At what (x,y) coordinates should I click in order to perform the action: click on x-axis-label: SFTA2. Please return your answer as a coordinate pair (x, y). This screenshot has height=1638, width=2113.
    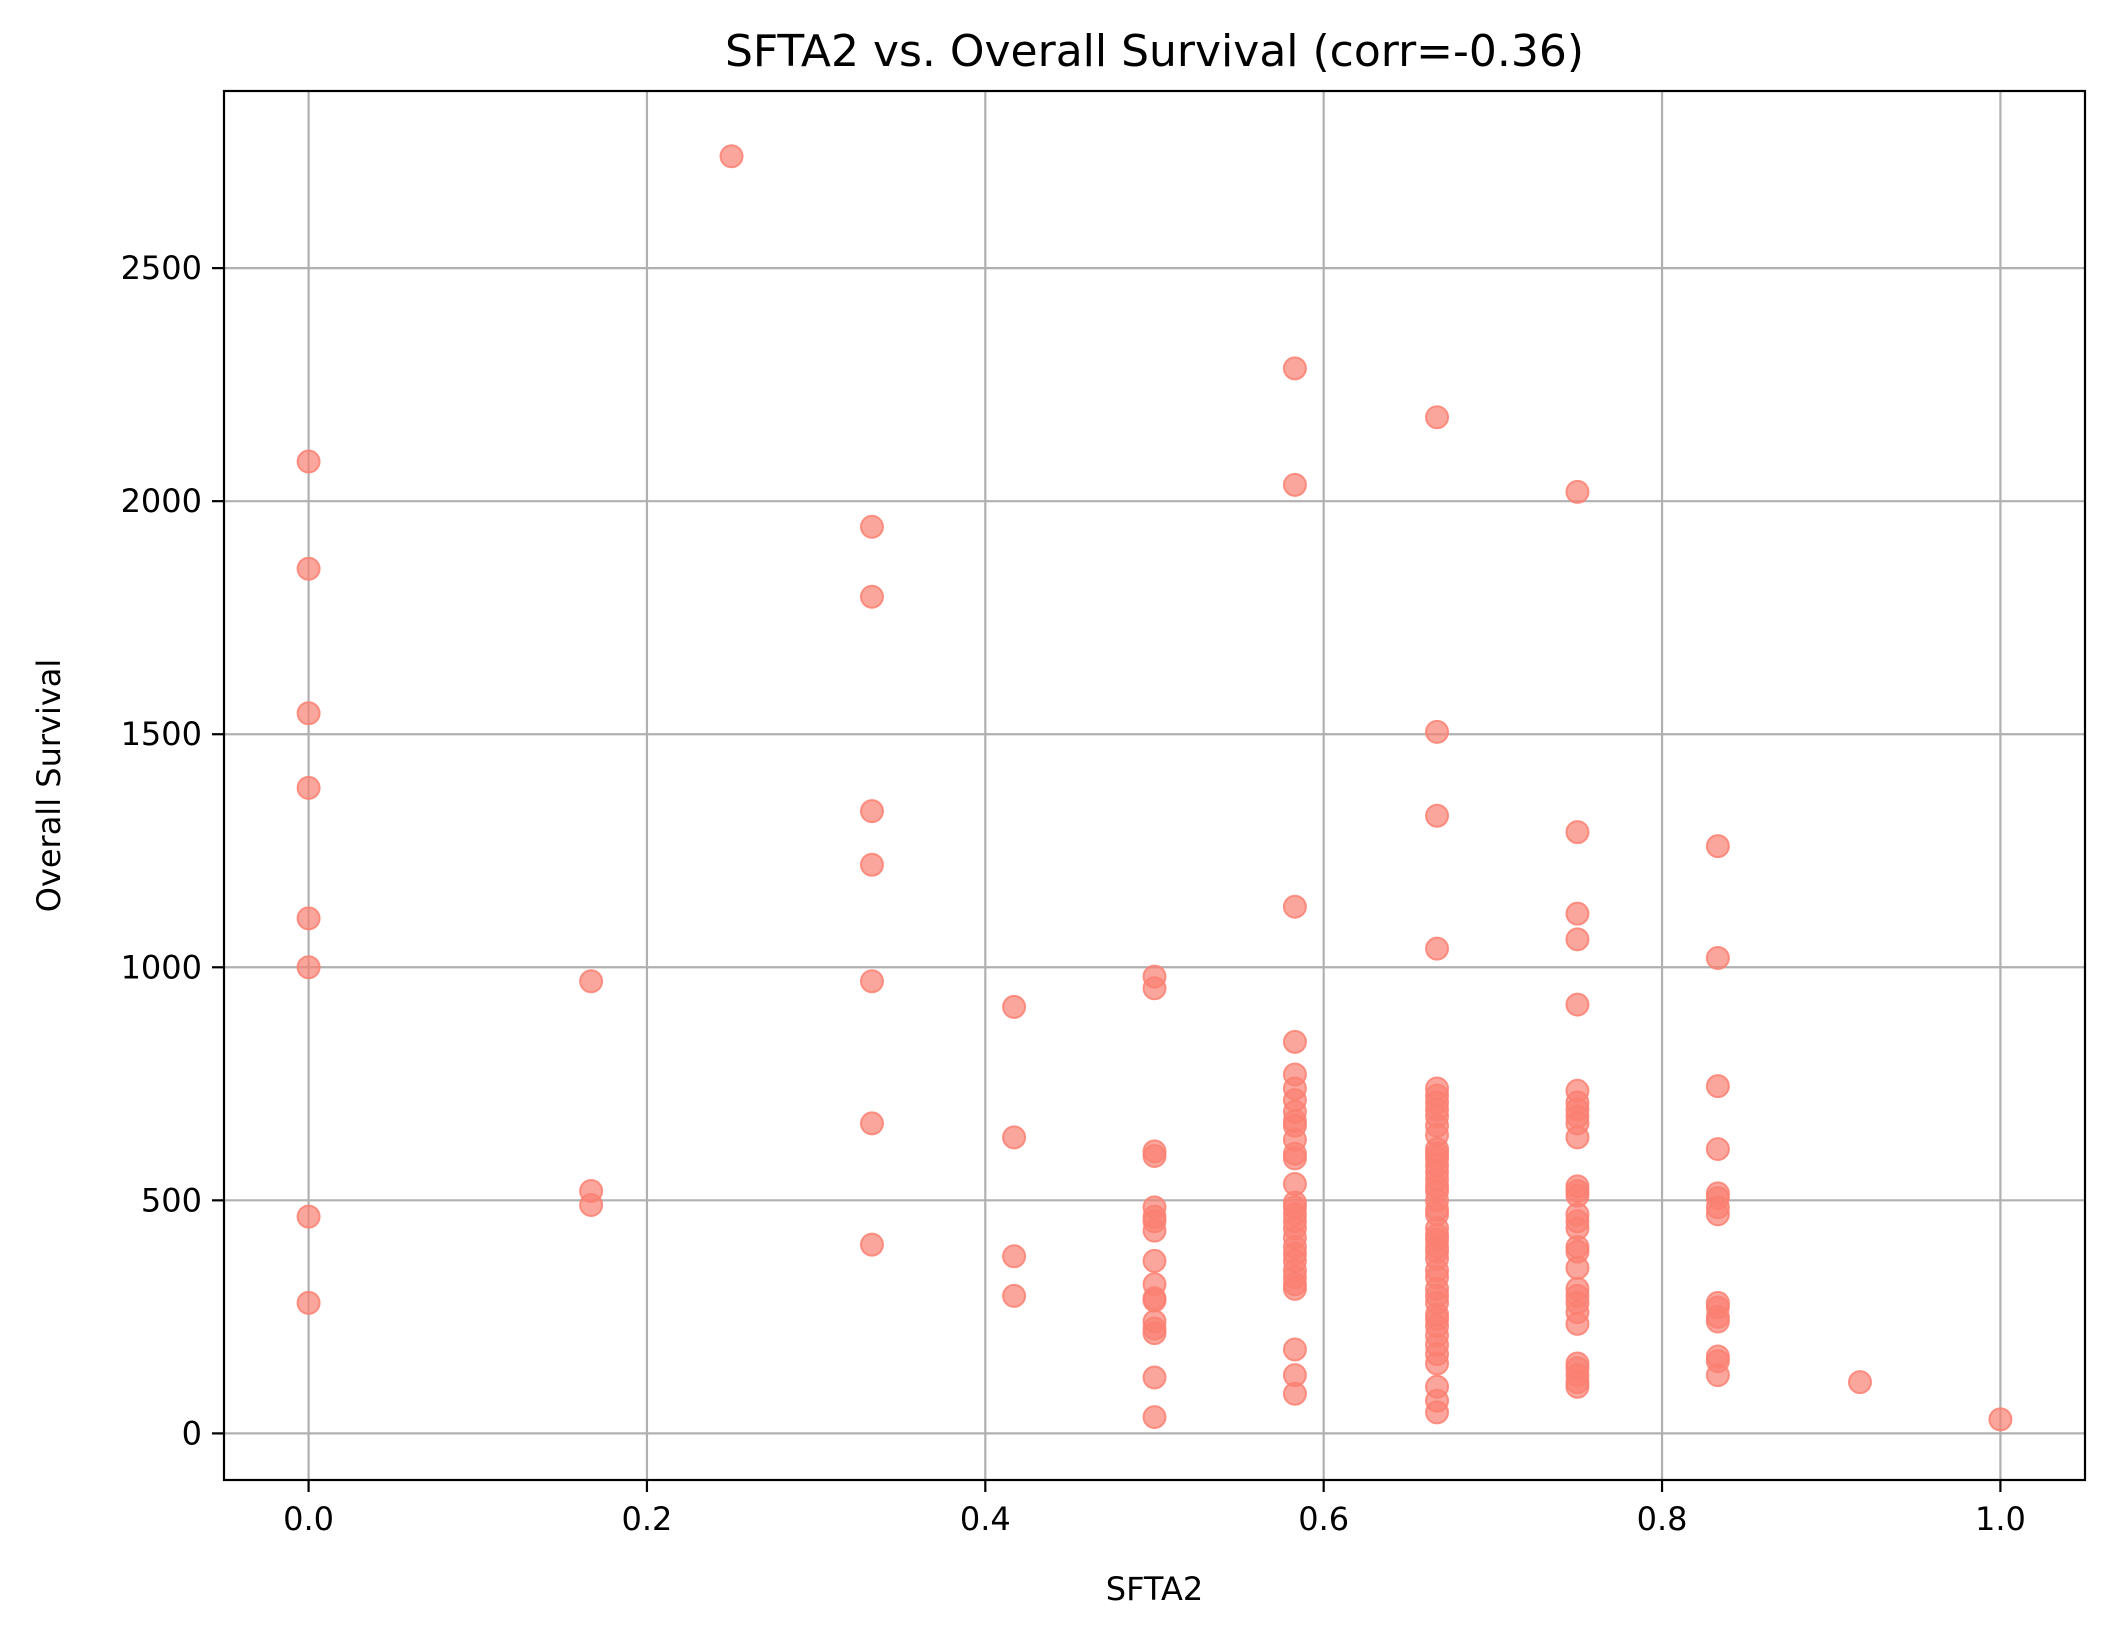
    Looking at the image, I should click on (1154, 1589).